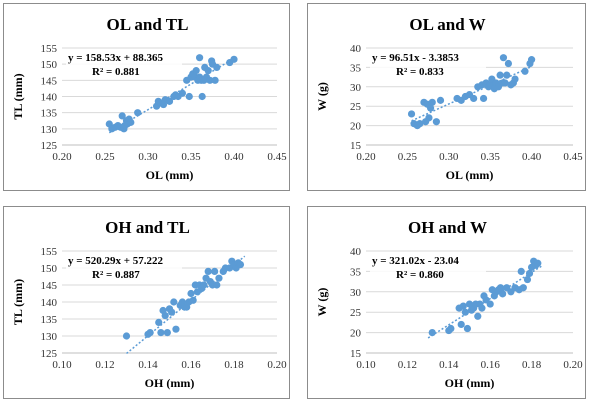 The width and height of the screenshot is (589, 402). I want to click on r-squared-label: R² = 0.833, so click(420, 72).